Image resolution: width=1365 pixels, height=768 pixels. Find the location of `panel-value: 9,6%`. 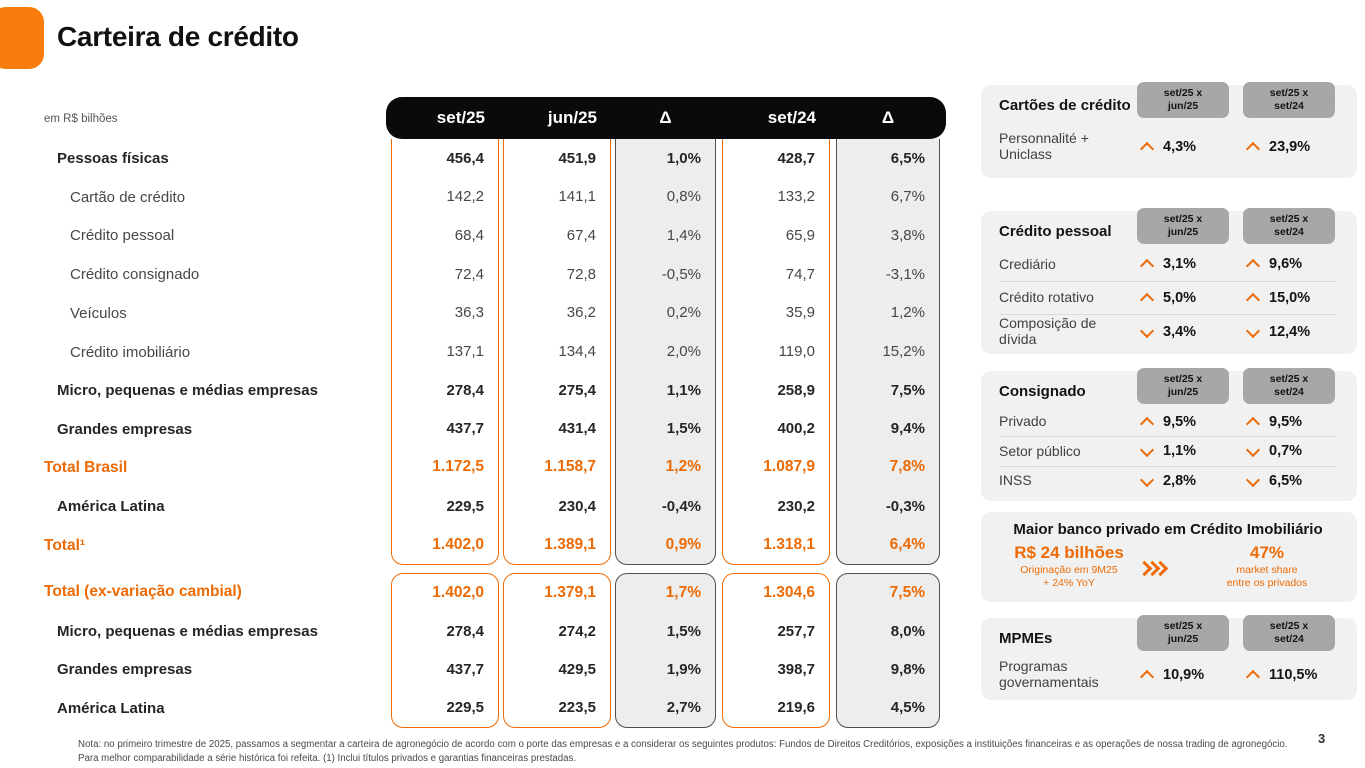

panel-value: 9,6% is located at coordinates (1289, 264).